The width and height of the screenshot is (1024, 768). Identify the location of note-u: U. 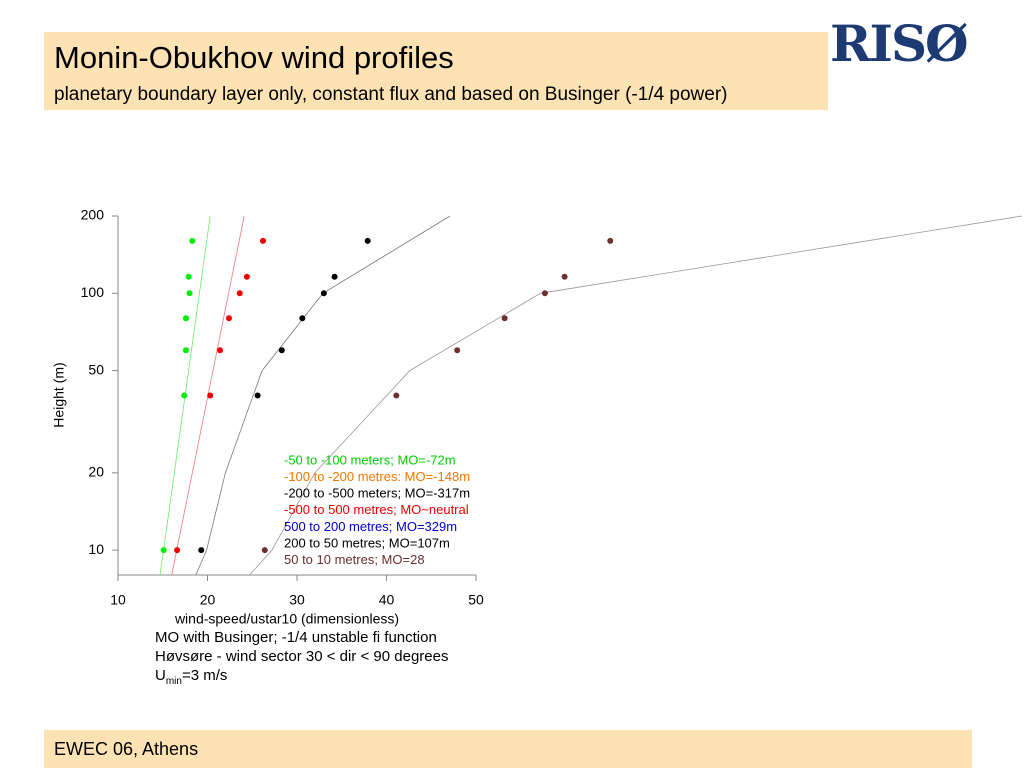
(160, 675).